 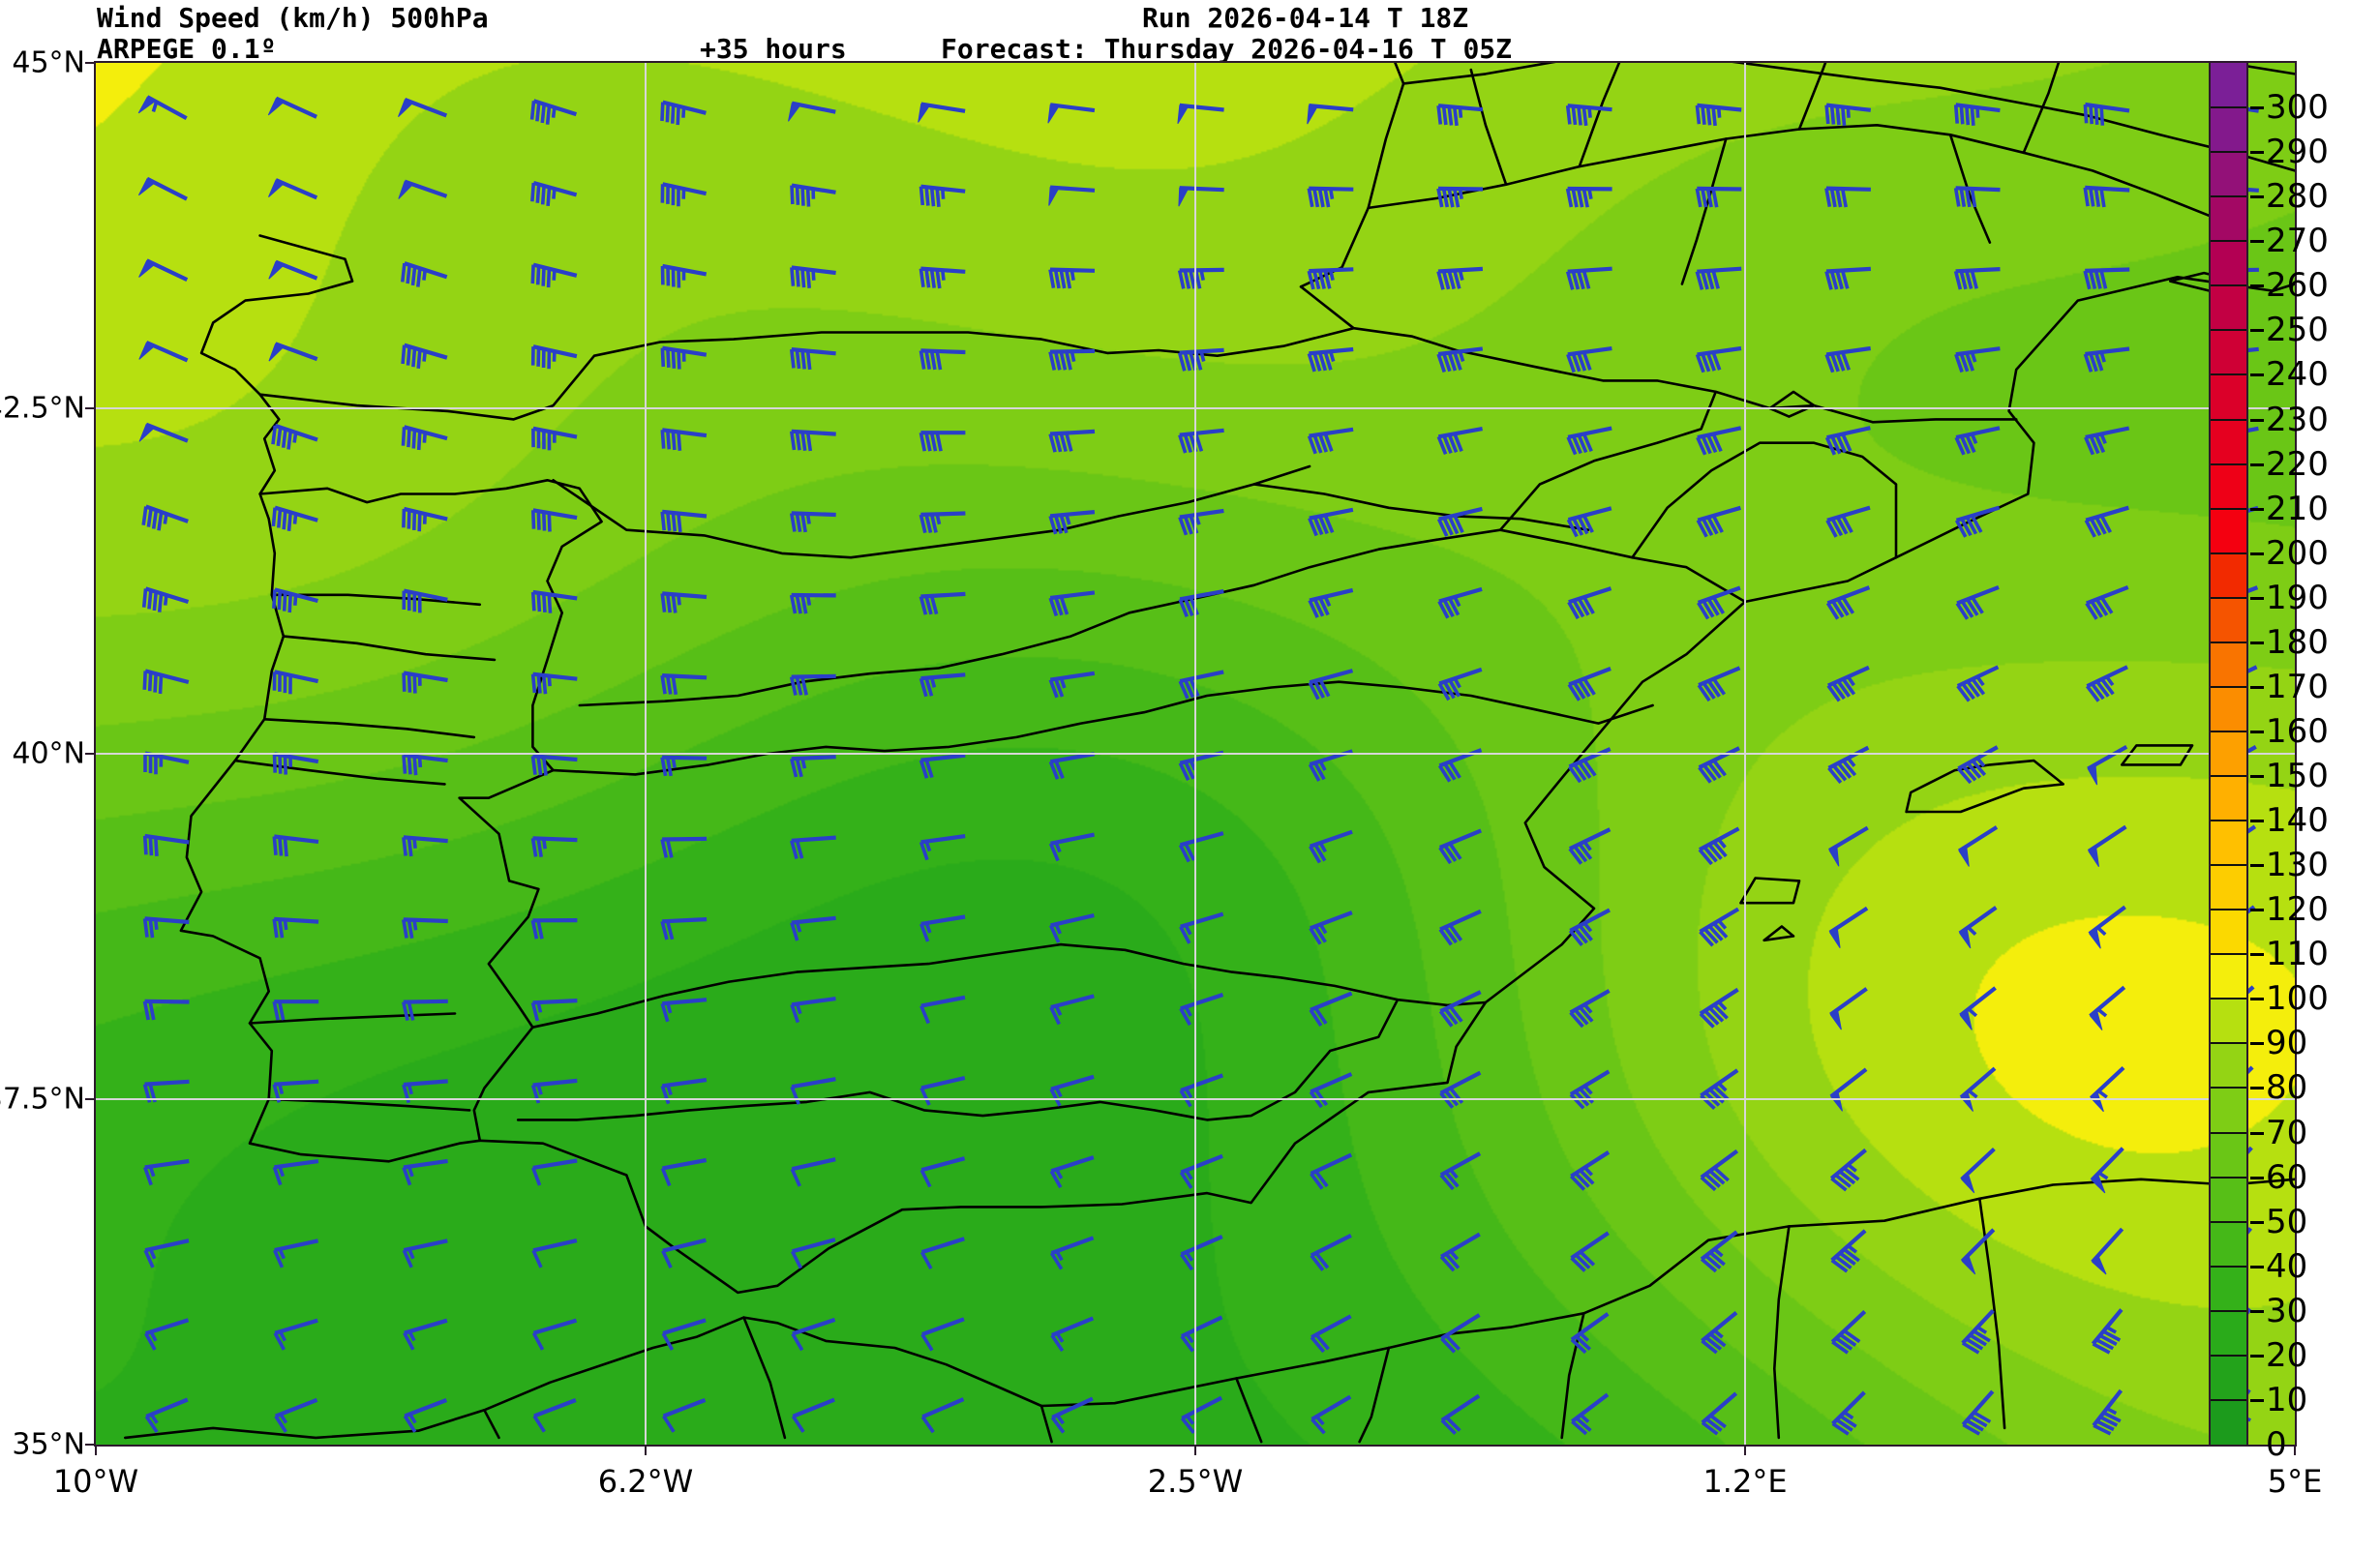 What do you see at coordinates (2276, 1445) in the screenshot?
I see `colorbar-tick-label: 0` at bounding box center [2276, 1445].